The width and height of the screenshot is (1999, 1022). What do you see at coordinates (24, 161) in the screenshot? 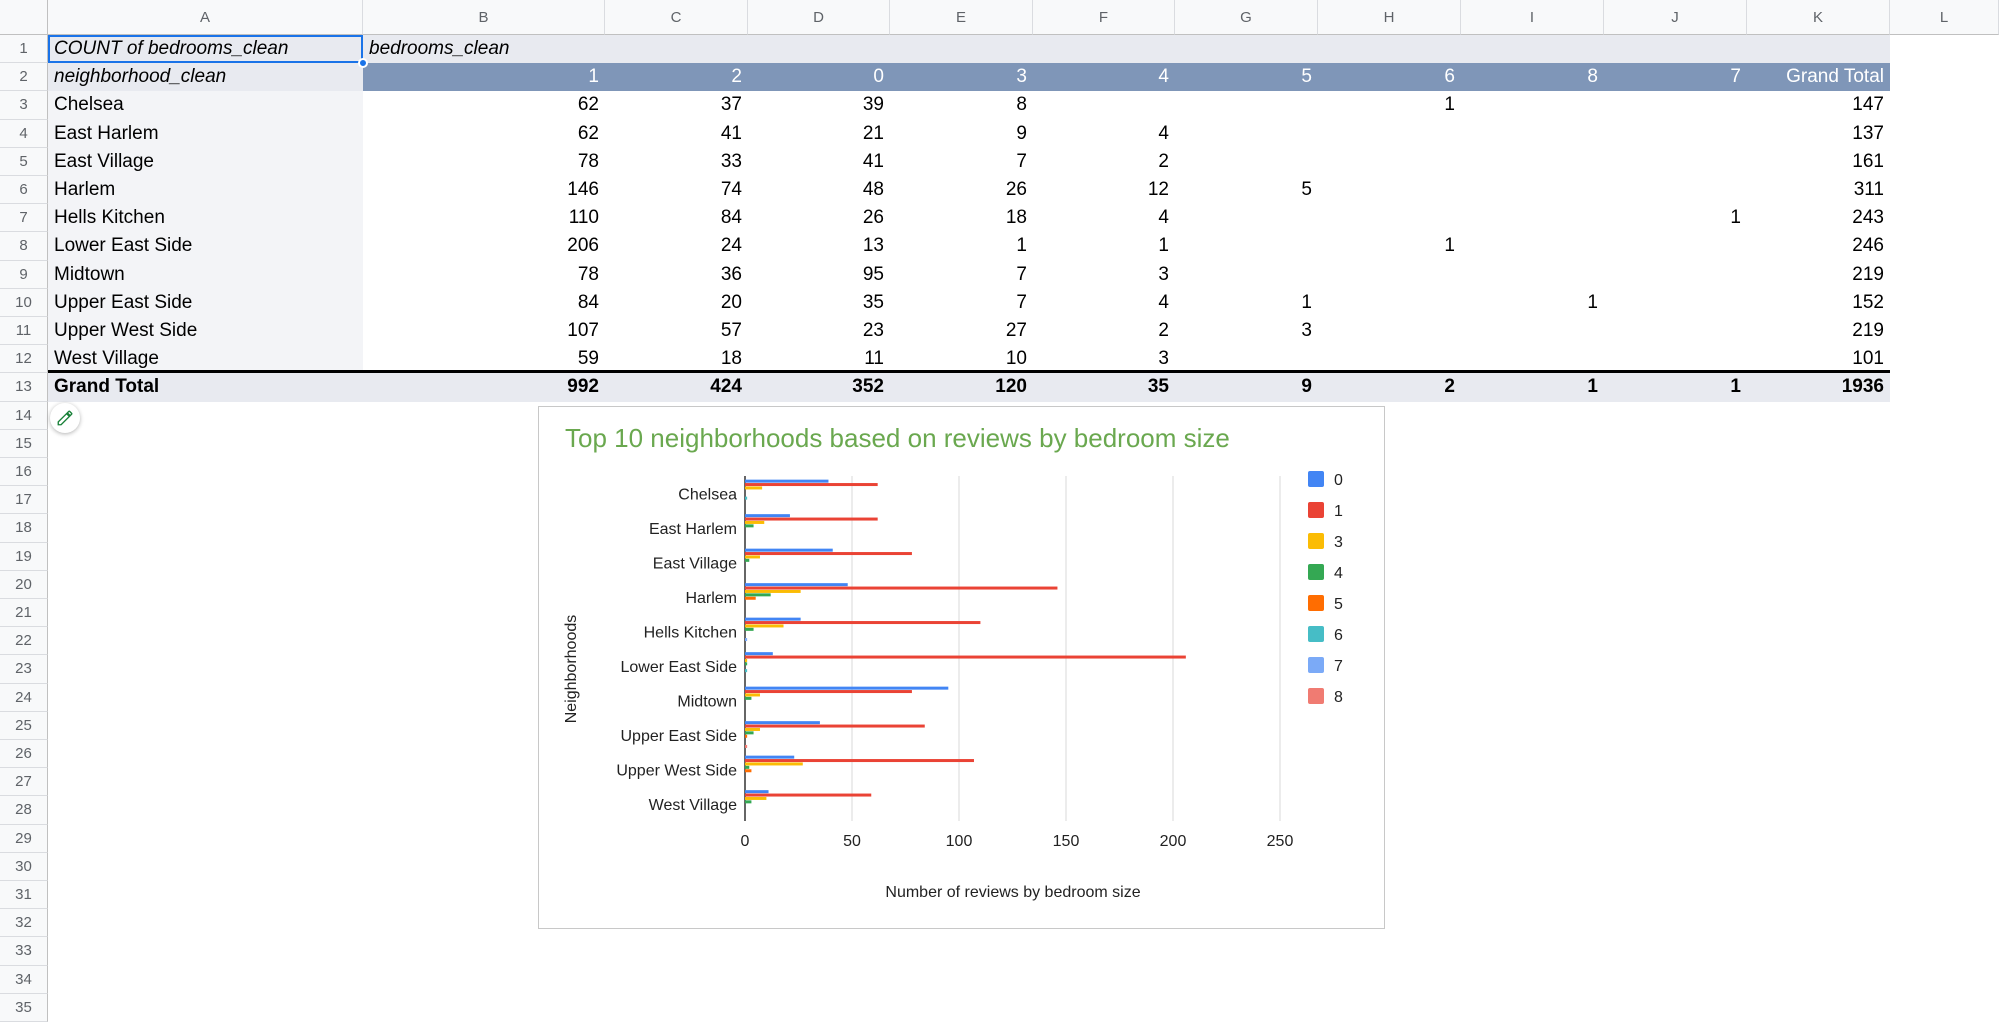
I see `row-header-5: 5` at bounding box center [24, 161].